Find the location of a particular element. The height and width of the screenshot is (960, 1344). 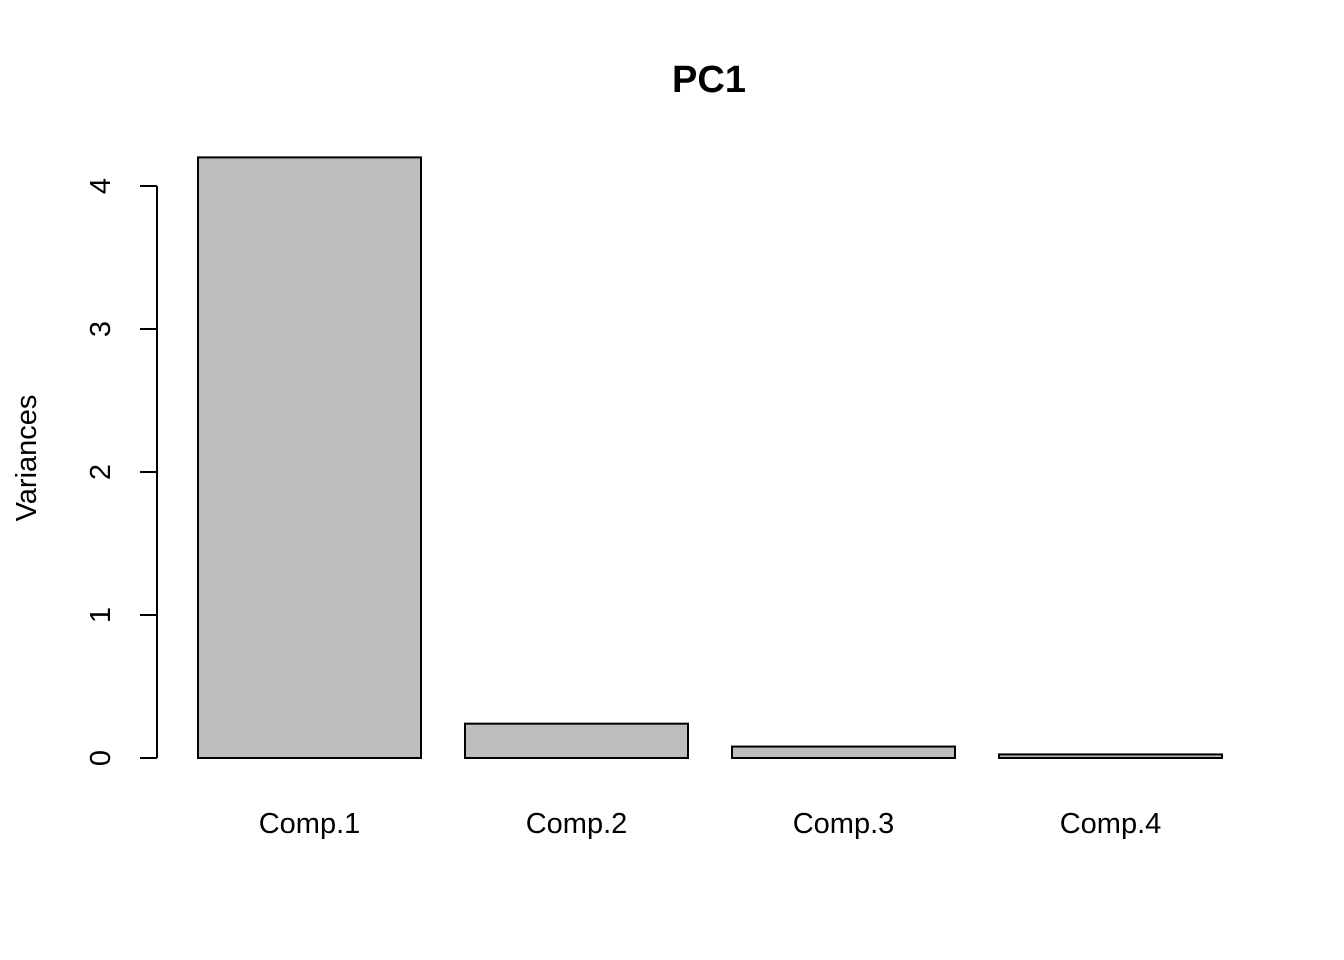

x-tick-label: Comp.2 is located at coordinates (577, 824).